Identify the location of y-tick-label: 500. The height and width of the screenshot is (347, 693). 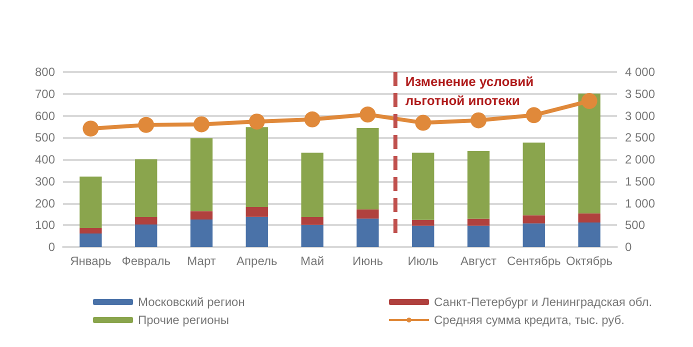
(45, 137).